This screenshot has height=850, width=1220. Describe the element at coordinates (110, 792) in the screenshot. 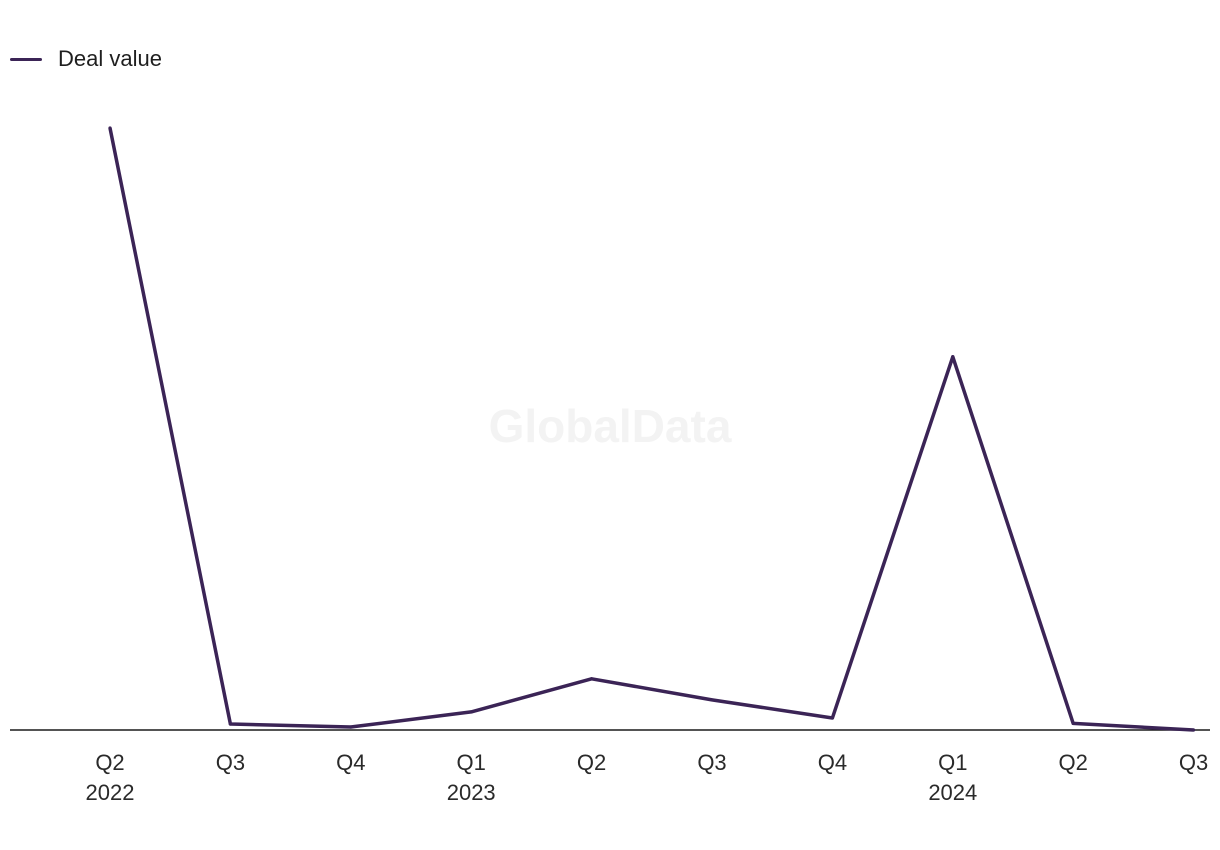

I see `x-tick-label-year: 2022` at that location.